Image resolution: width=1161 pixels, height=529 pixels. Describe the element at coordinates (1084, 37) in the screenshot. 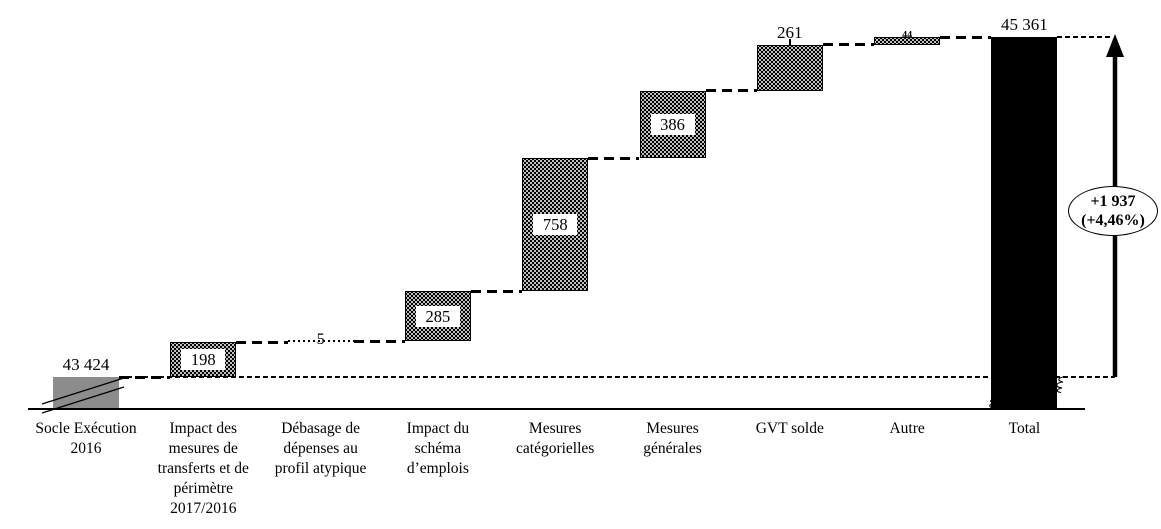

I see `total-level-dashed-line` at that location.